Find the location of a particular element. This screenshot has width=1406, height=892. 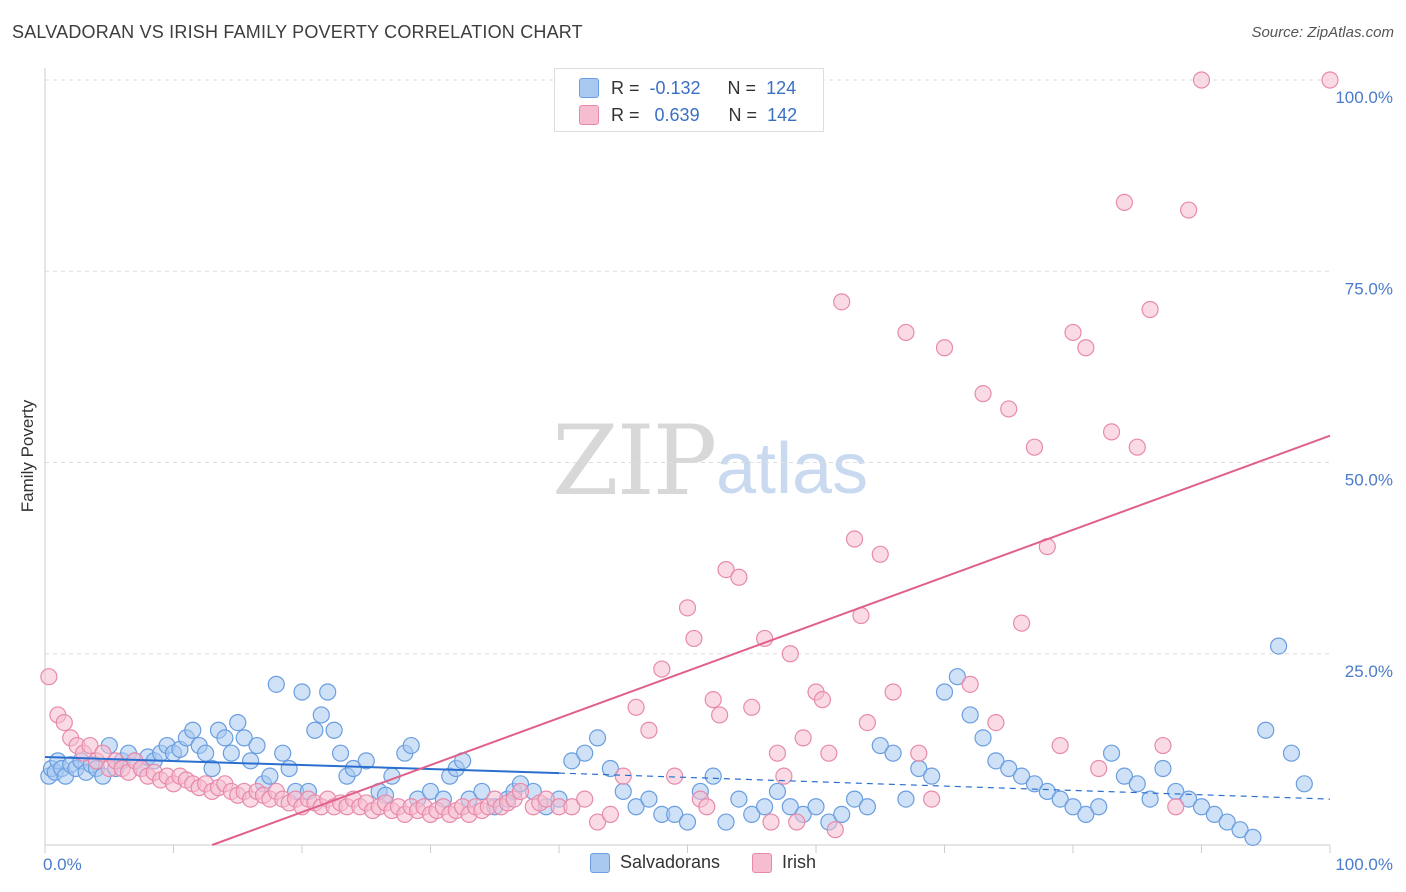

legend-item-irish: Irish is located at coordinates (784, 862).